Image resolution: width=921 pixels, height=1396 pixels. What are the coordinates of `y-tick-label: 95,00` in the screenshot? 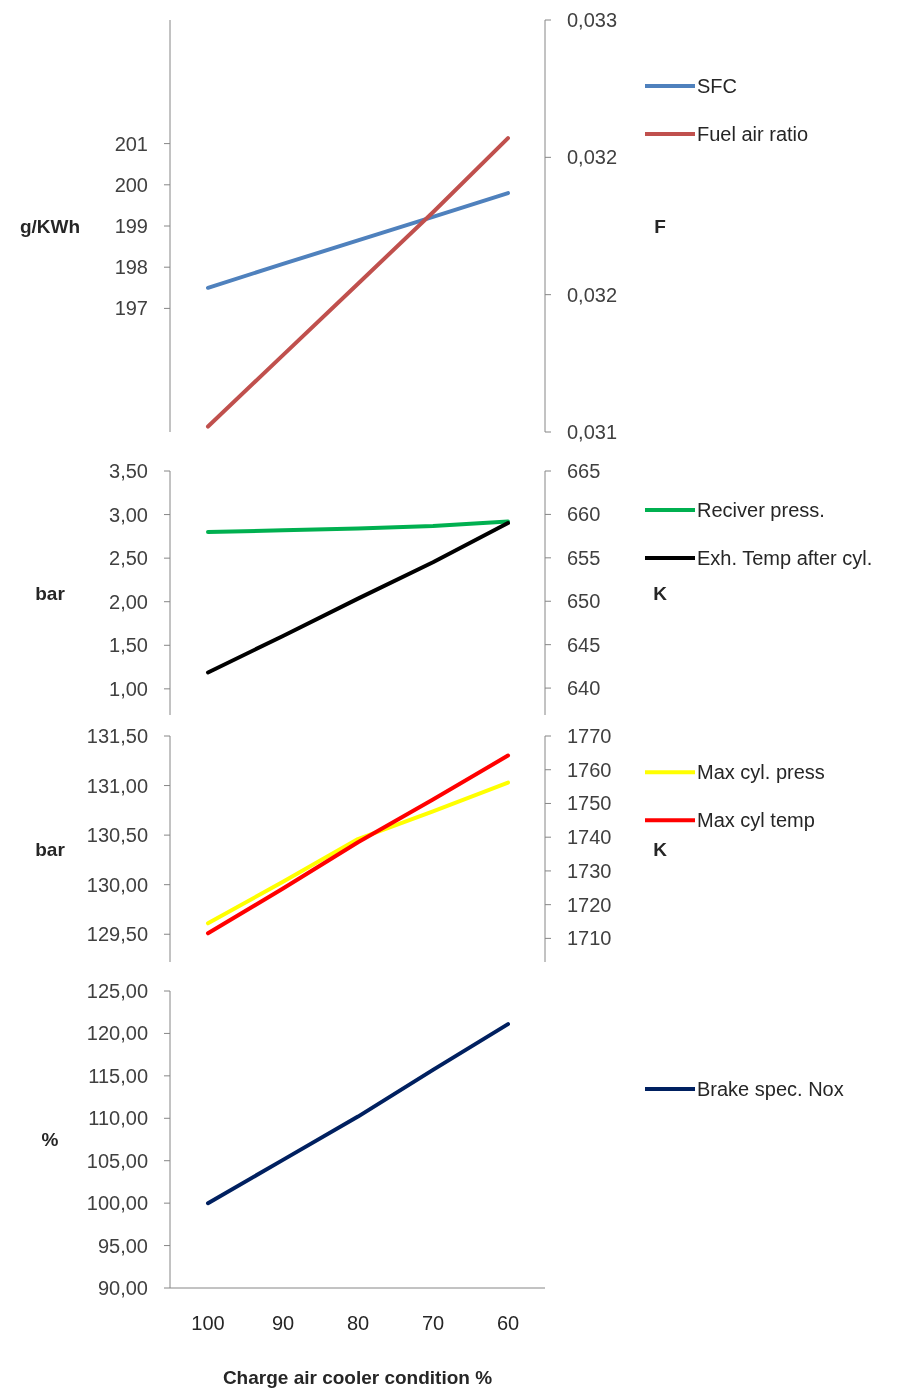 It's located at (122, 1245).